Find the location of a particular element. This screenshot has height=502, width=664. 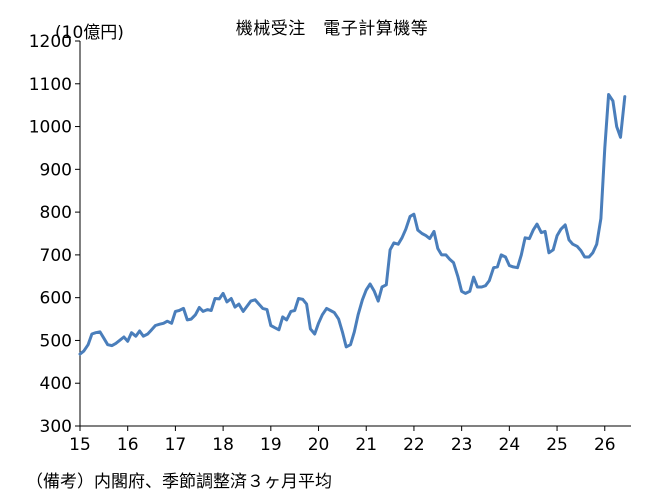

y-tick-label: 300 is located at coordinates (56, 427).